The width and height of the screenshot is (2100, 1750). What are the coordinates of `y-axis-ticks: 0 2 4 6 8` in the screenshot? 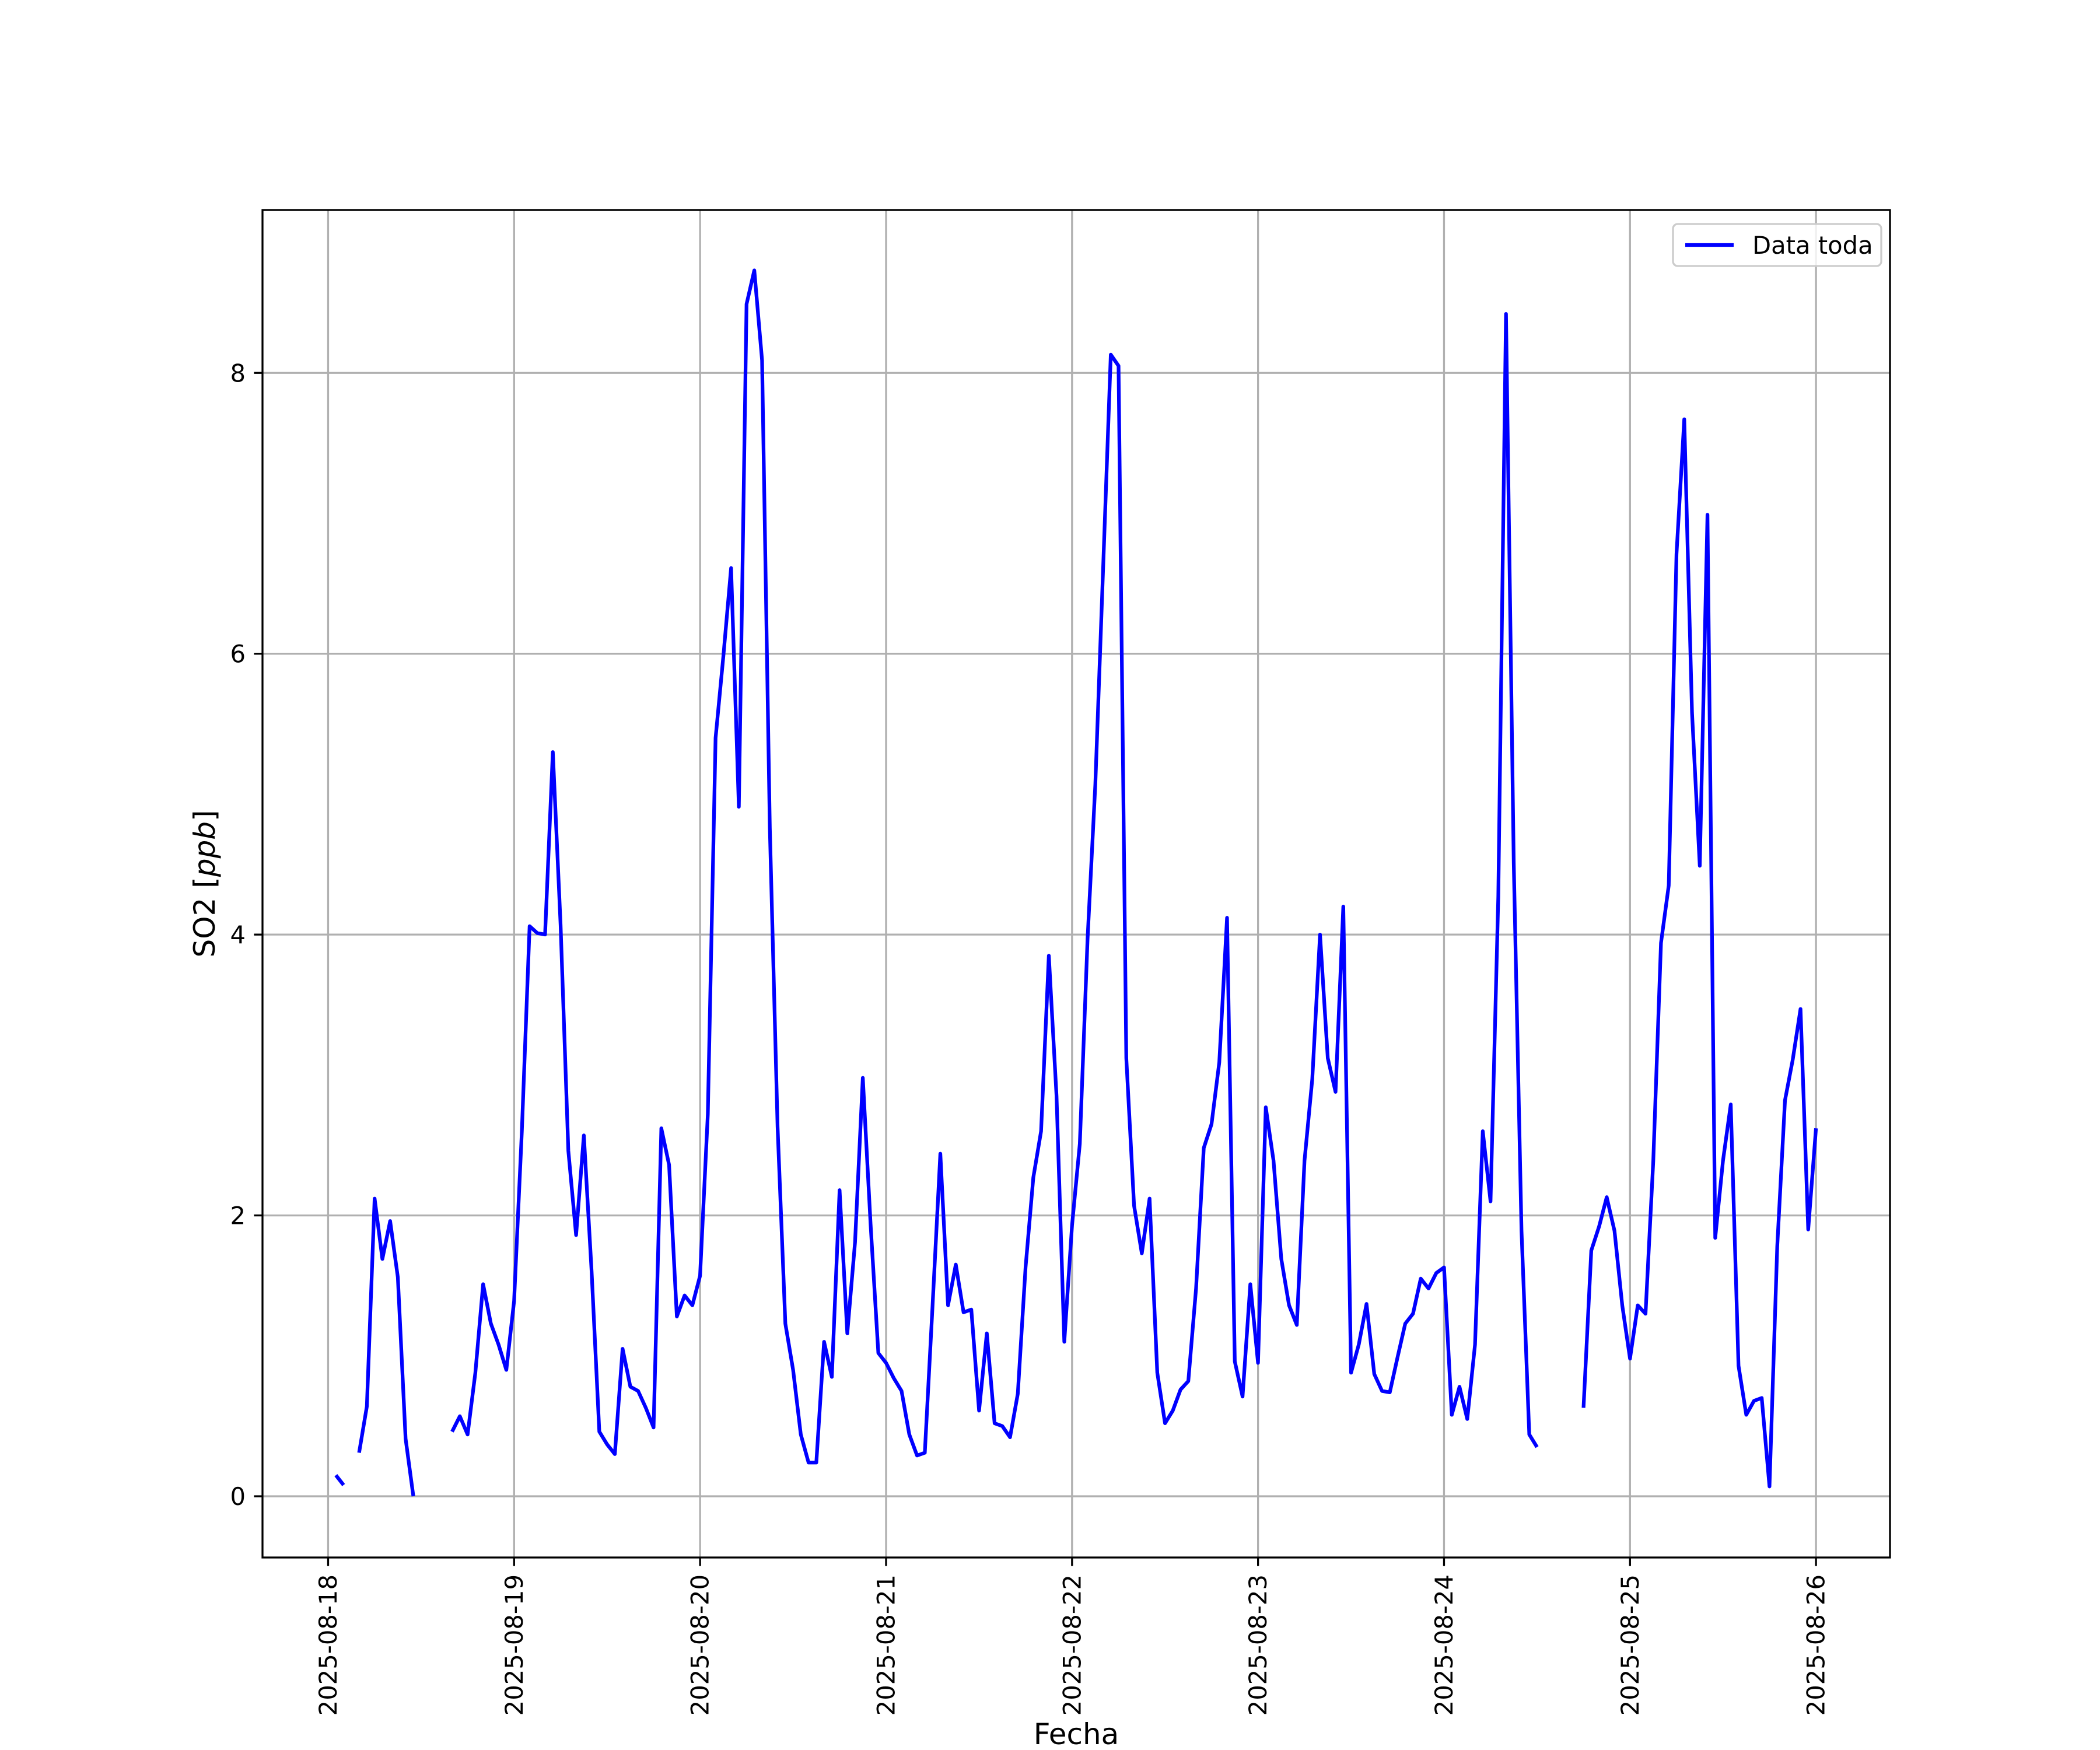 It's located at (246, 935).